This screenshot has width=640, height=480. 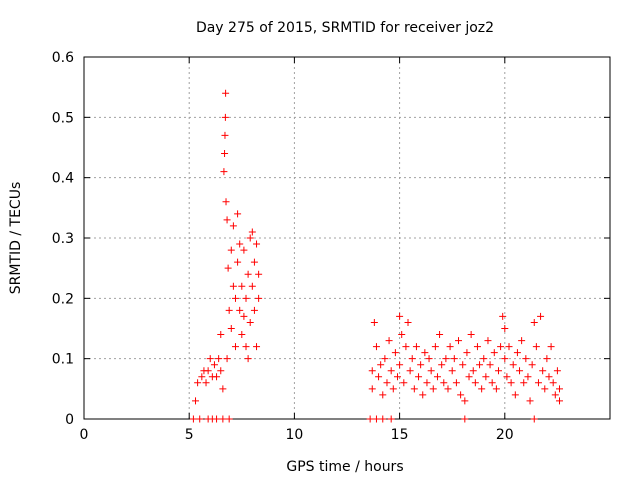 What do you see at coordinates (63, 299) in the screenshot?
I see `y-tick-label: 0.2` at bounding box center [63, 299].